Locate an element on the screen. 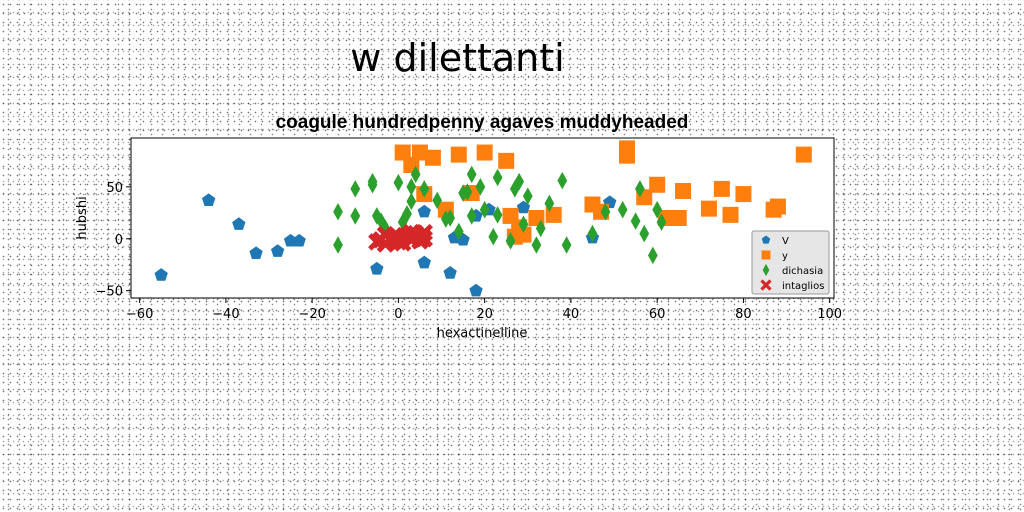  x-tick-label: 100 is located at coordinates (829, 314).